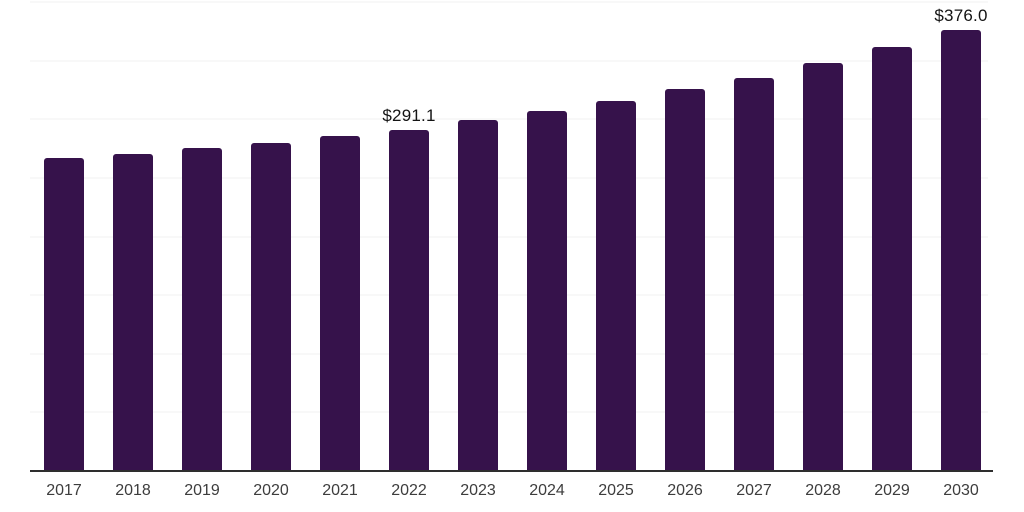 The image size is (1024, 512). Describe the element at coordinates (202, 309) in the screenshot. I see `bar-2019` at that location.